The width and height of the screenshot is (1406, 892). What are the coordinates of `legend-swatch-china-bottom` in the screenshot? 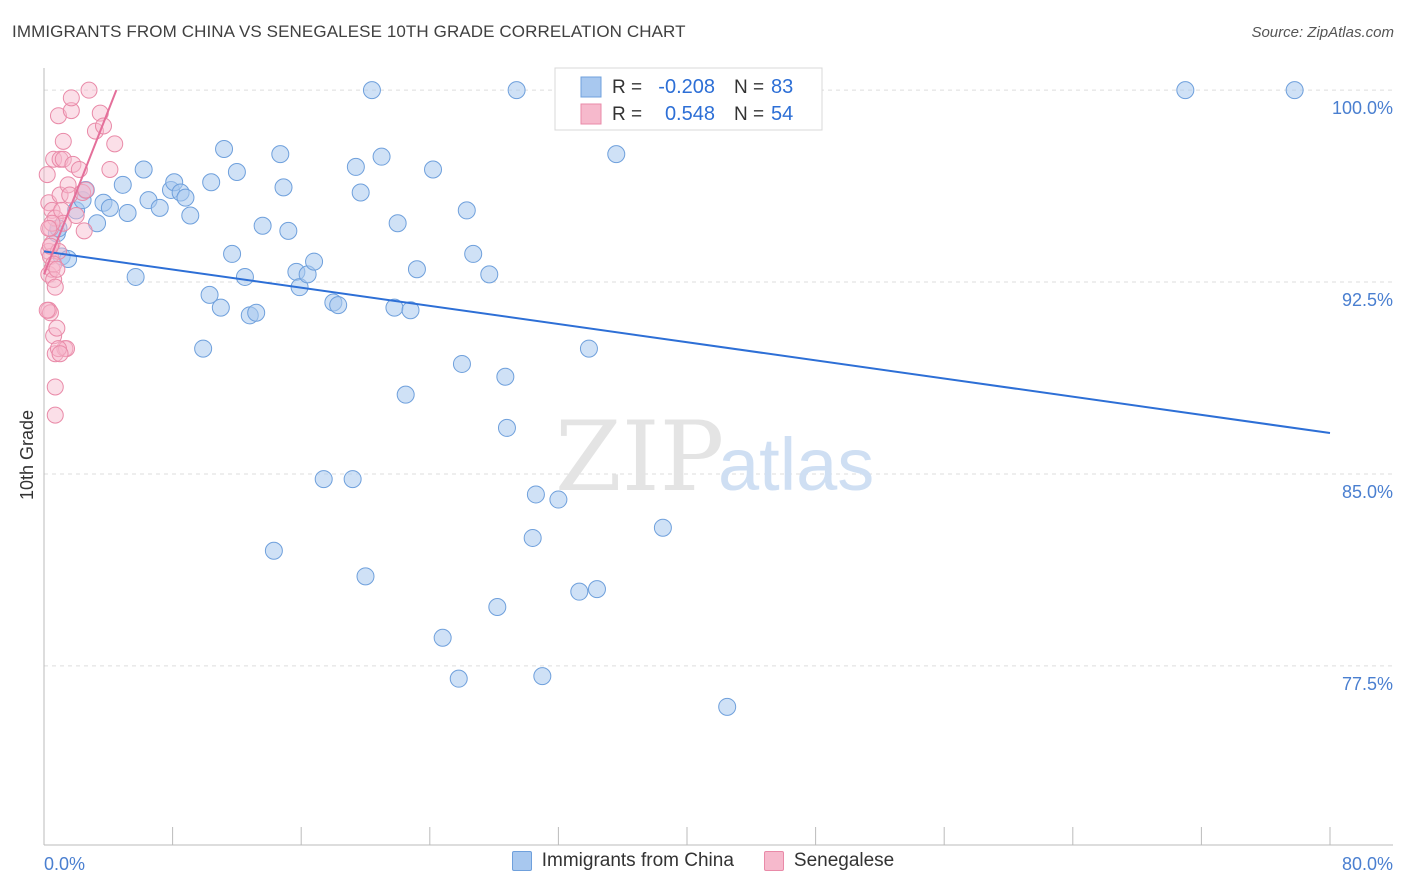 It's located at (521, 861).